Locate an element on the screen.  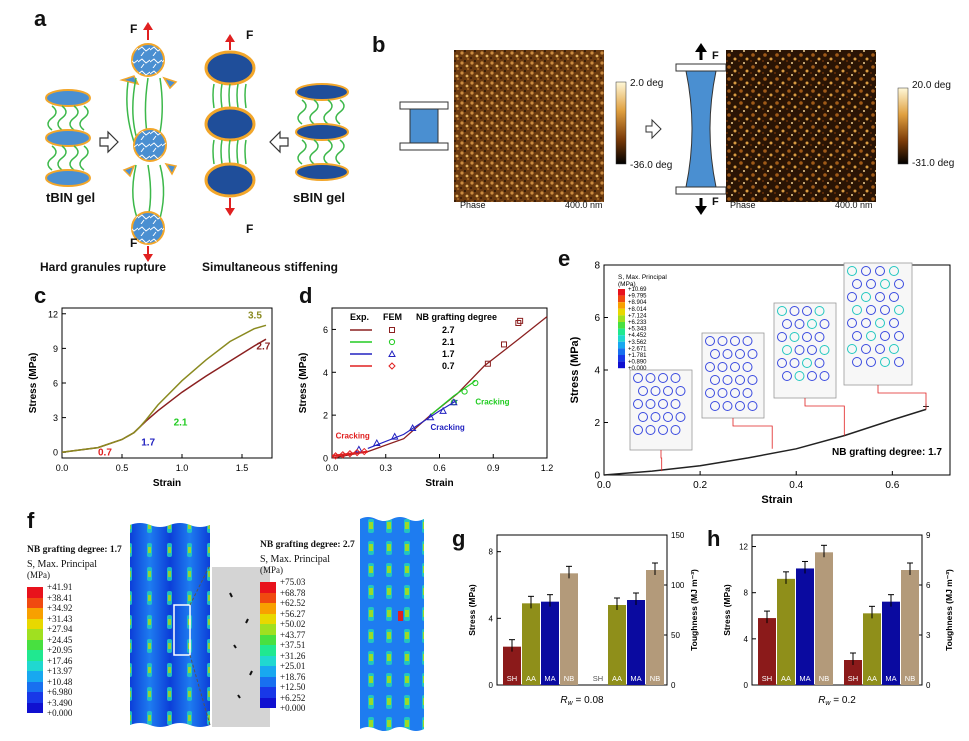
exp-1.7-line is located at coordinates (412, 424).